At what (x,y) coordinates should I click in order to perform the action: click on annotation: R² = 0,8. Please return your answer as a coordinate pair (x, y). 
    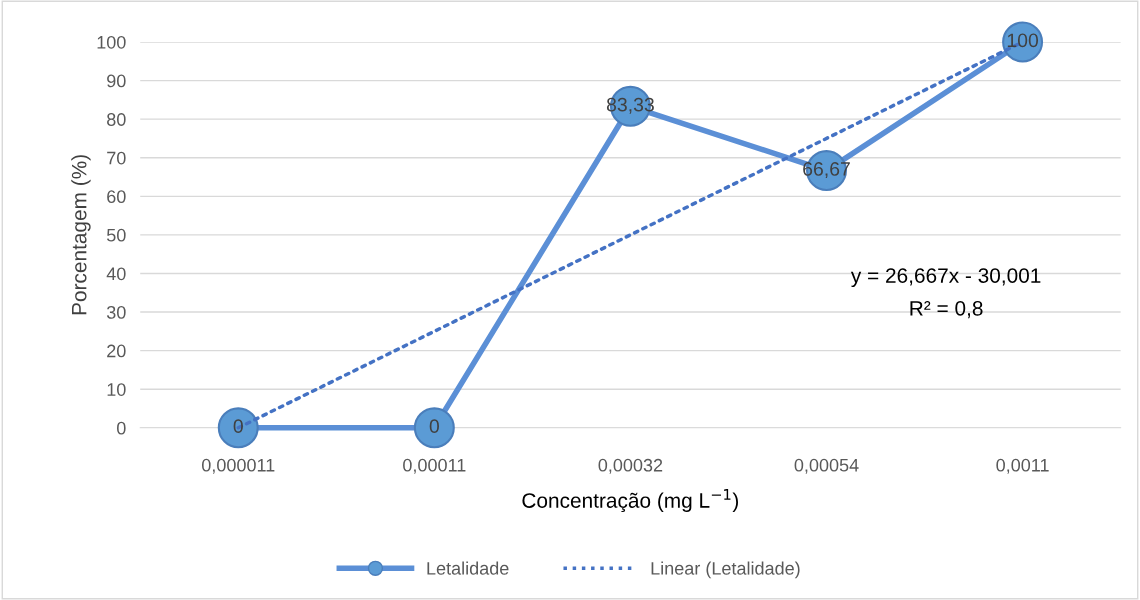
    Looking at the image, I should click on (946, 309).